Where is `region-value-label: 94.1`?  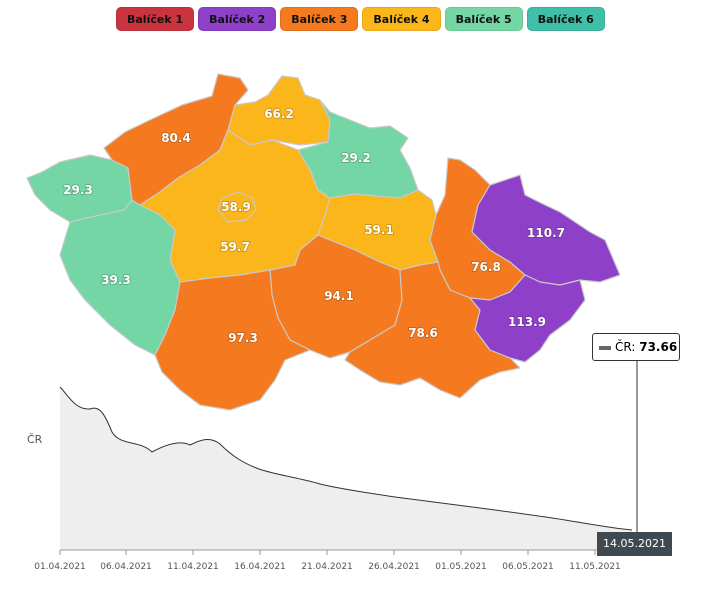
region-value-label: 94.1 is located at coordinates (339, 296).